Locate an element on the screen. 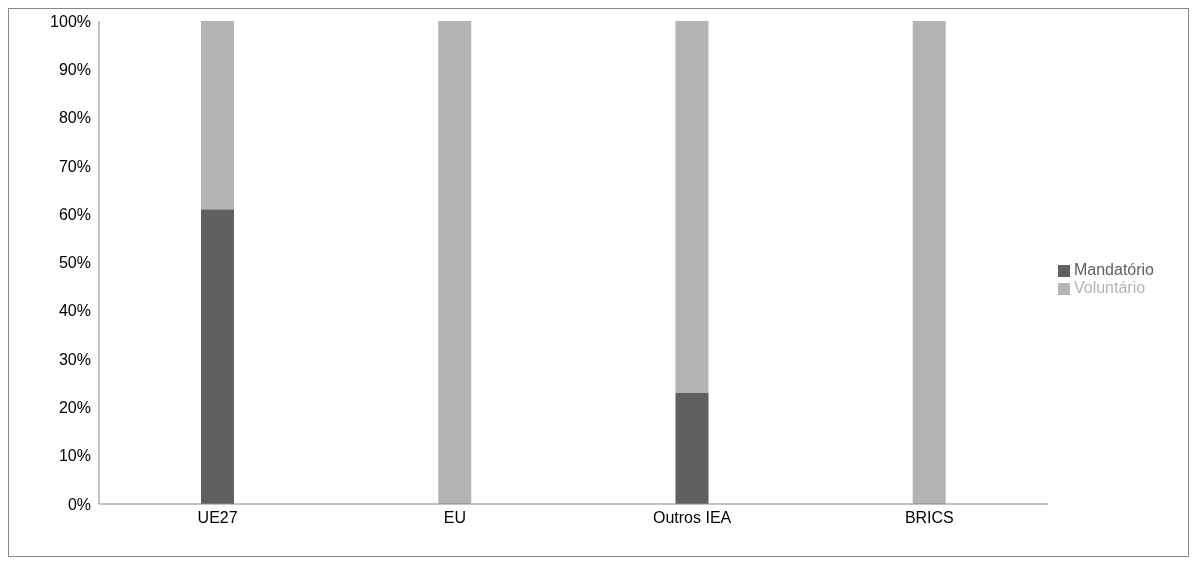  y-tick-label: 60% is located at coordinates (74, 214).